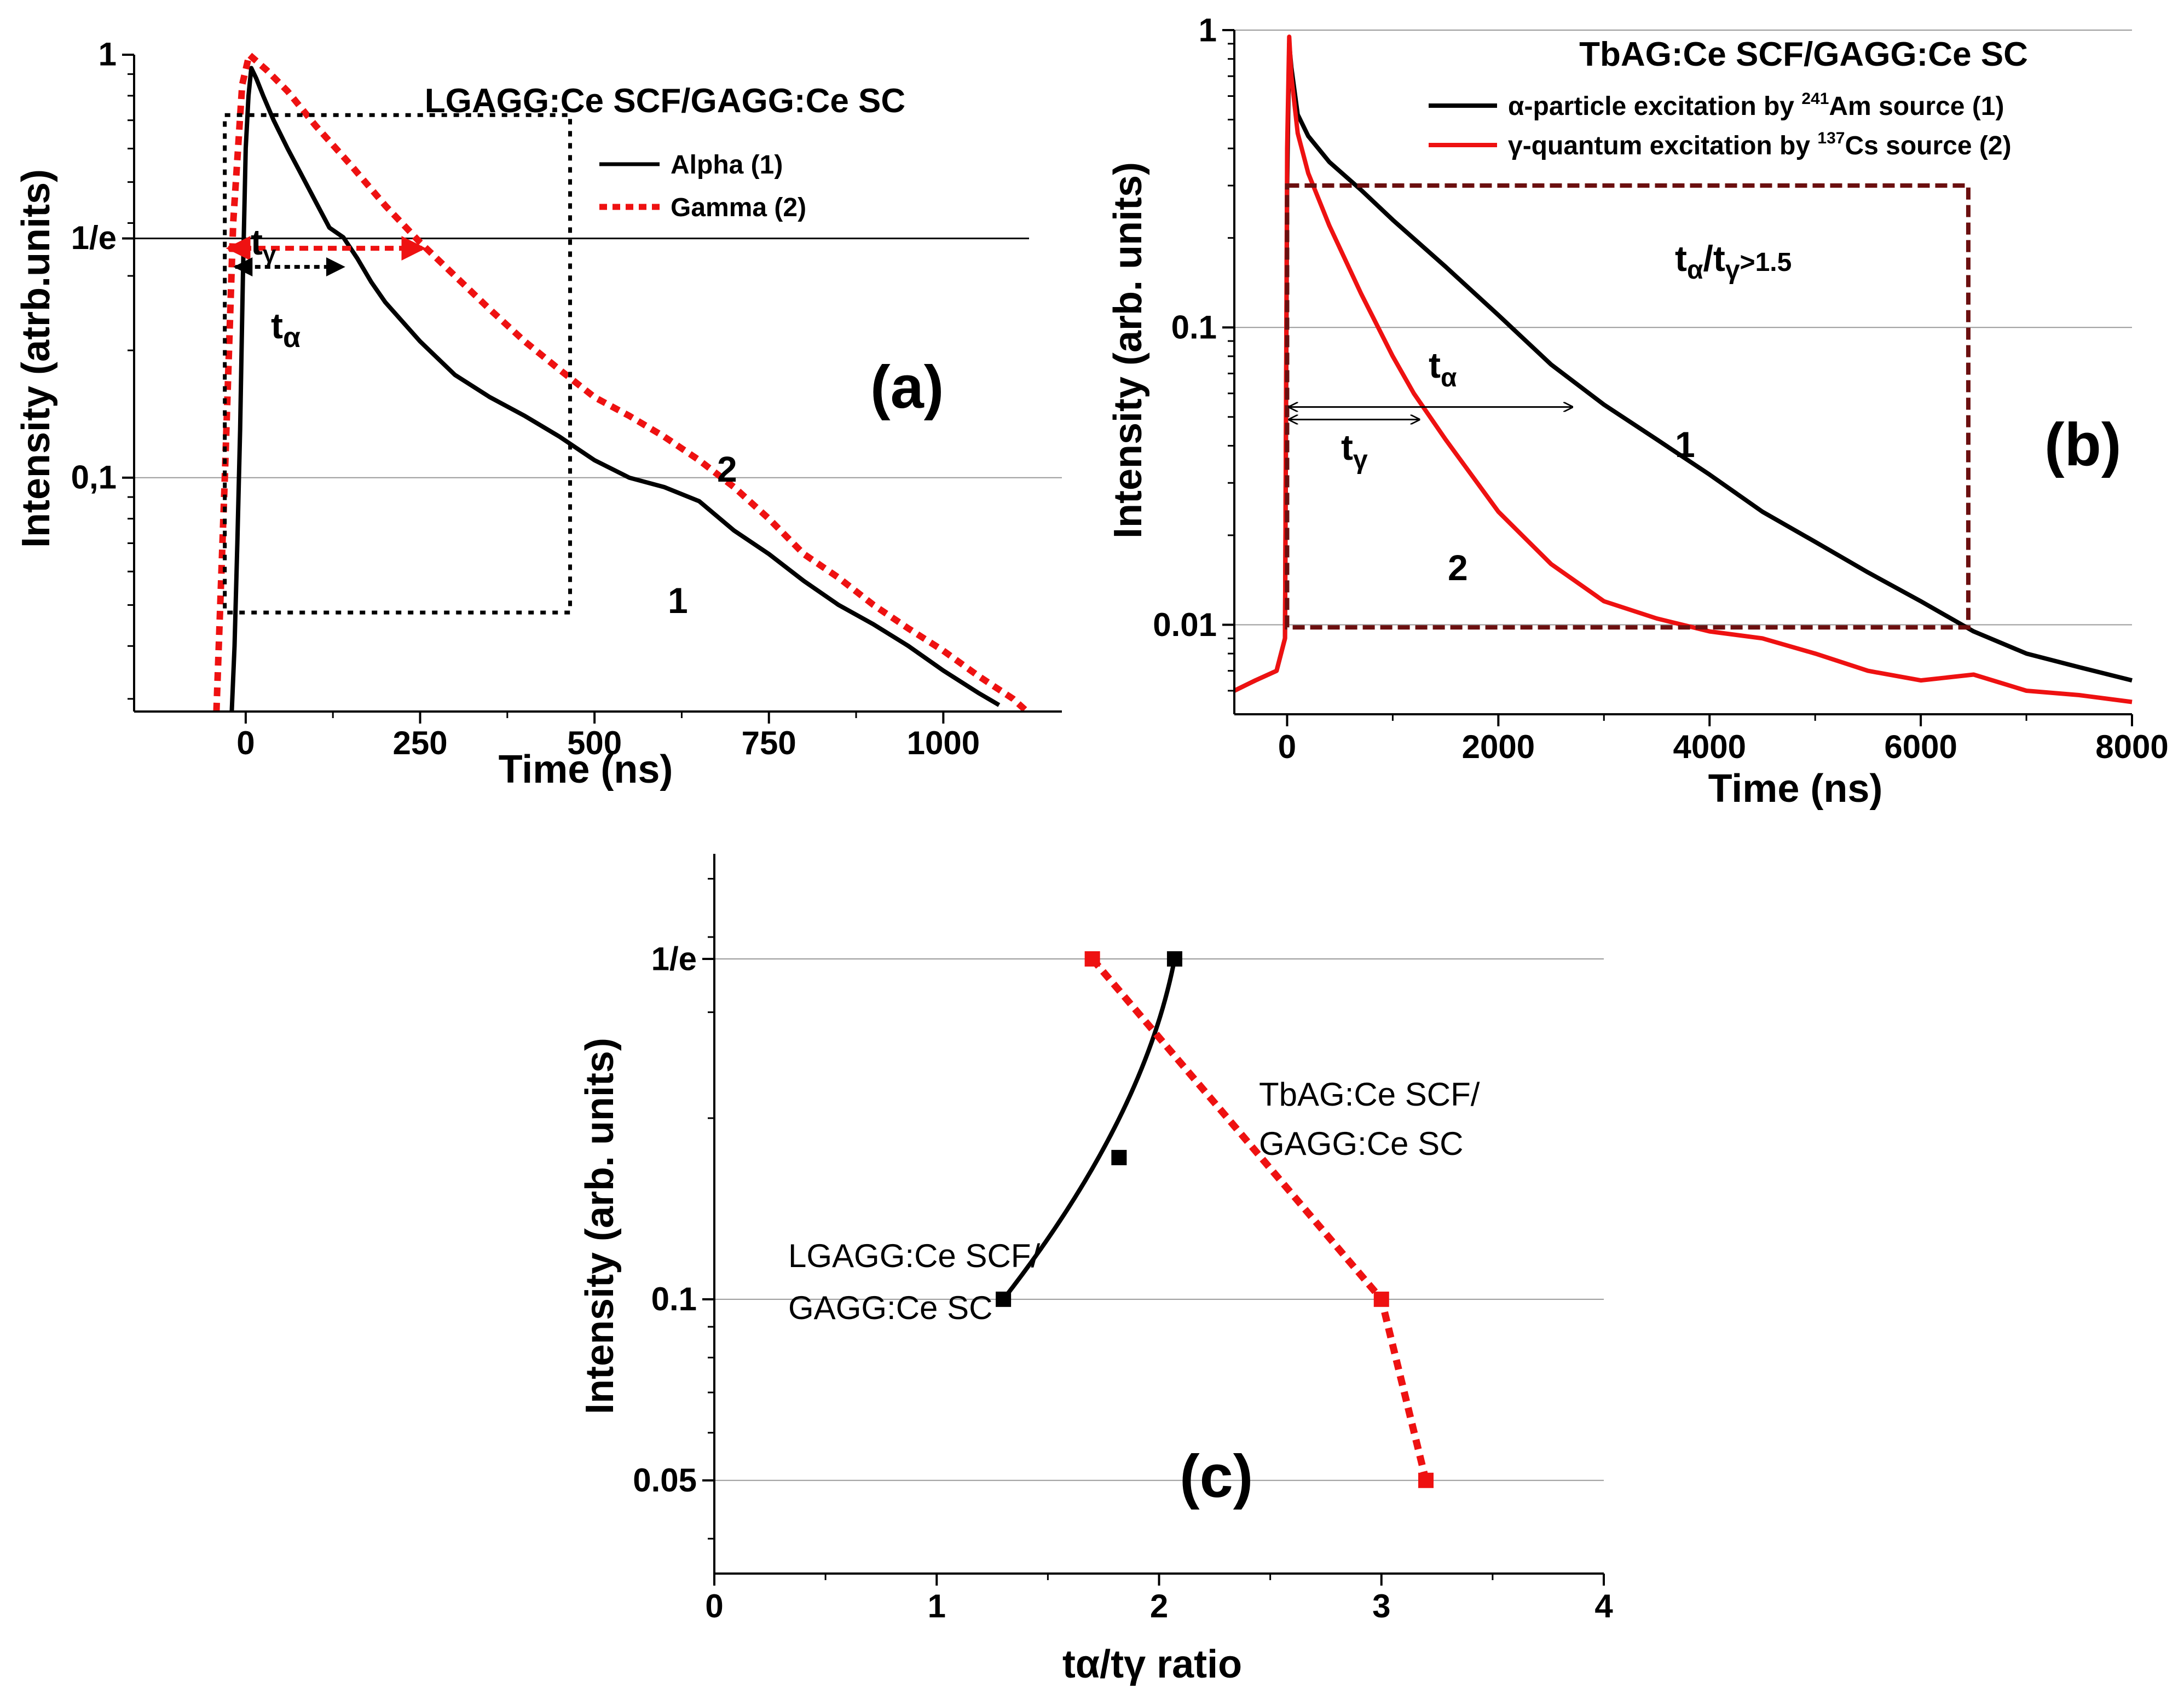 The height and width of the screenshot is (1700, 2184). What do you see at coordinates (665, 101) in the screenshot?
I see `chart-title-a: LGAGG:Ce SCF/GAGG:Ce SC` at bounding box center [665, 101].